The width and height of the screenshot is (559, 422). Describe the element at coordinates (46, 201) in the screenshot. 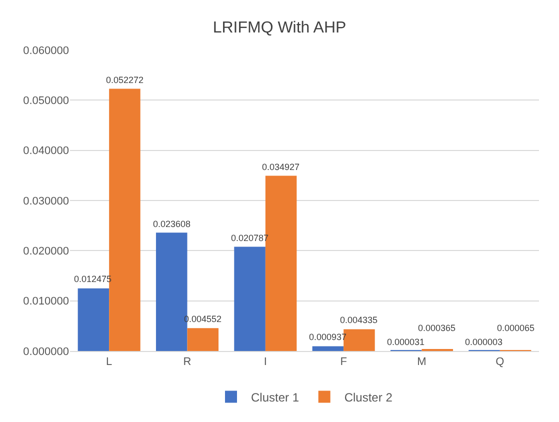

I see `y-tick-label: 0.030000` at that location.